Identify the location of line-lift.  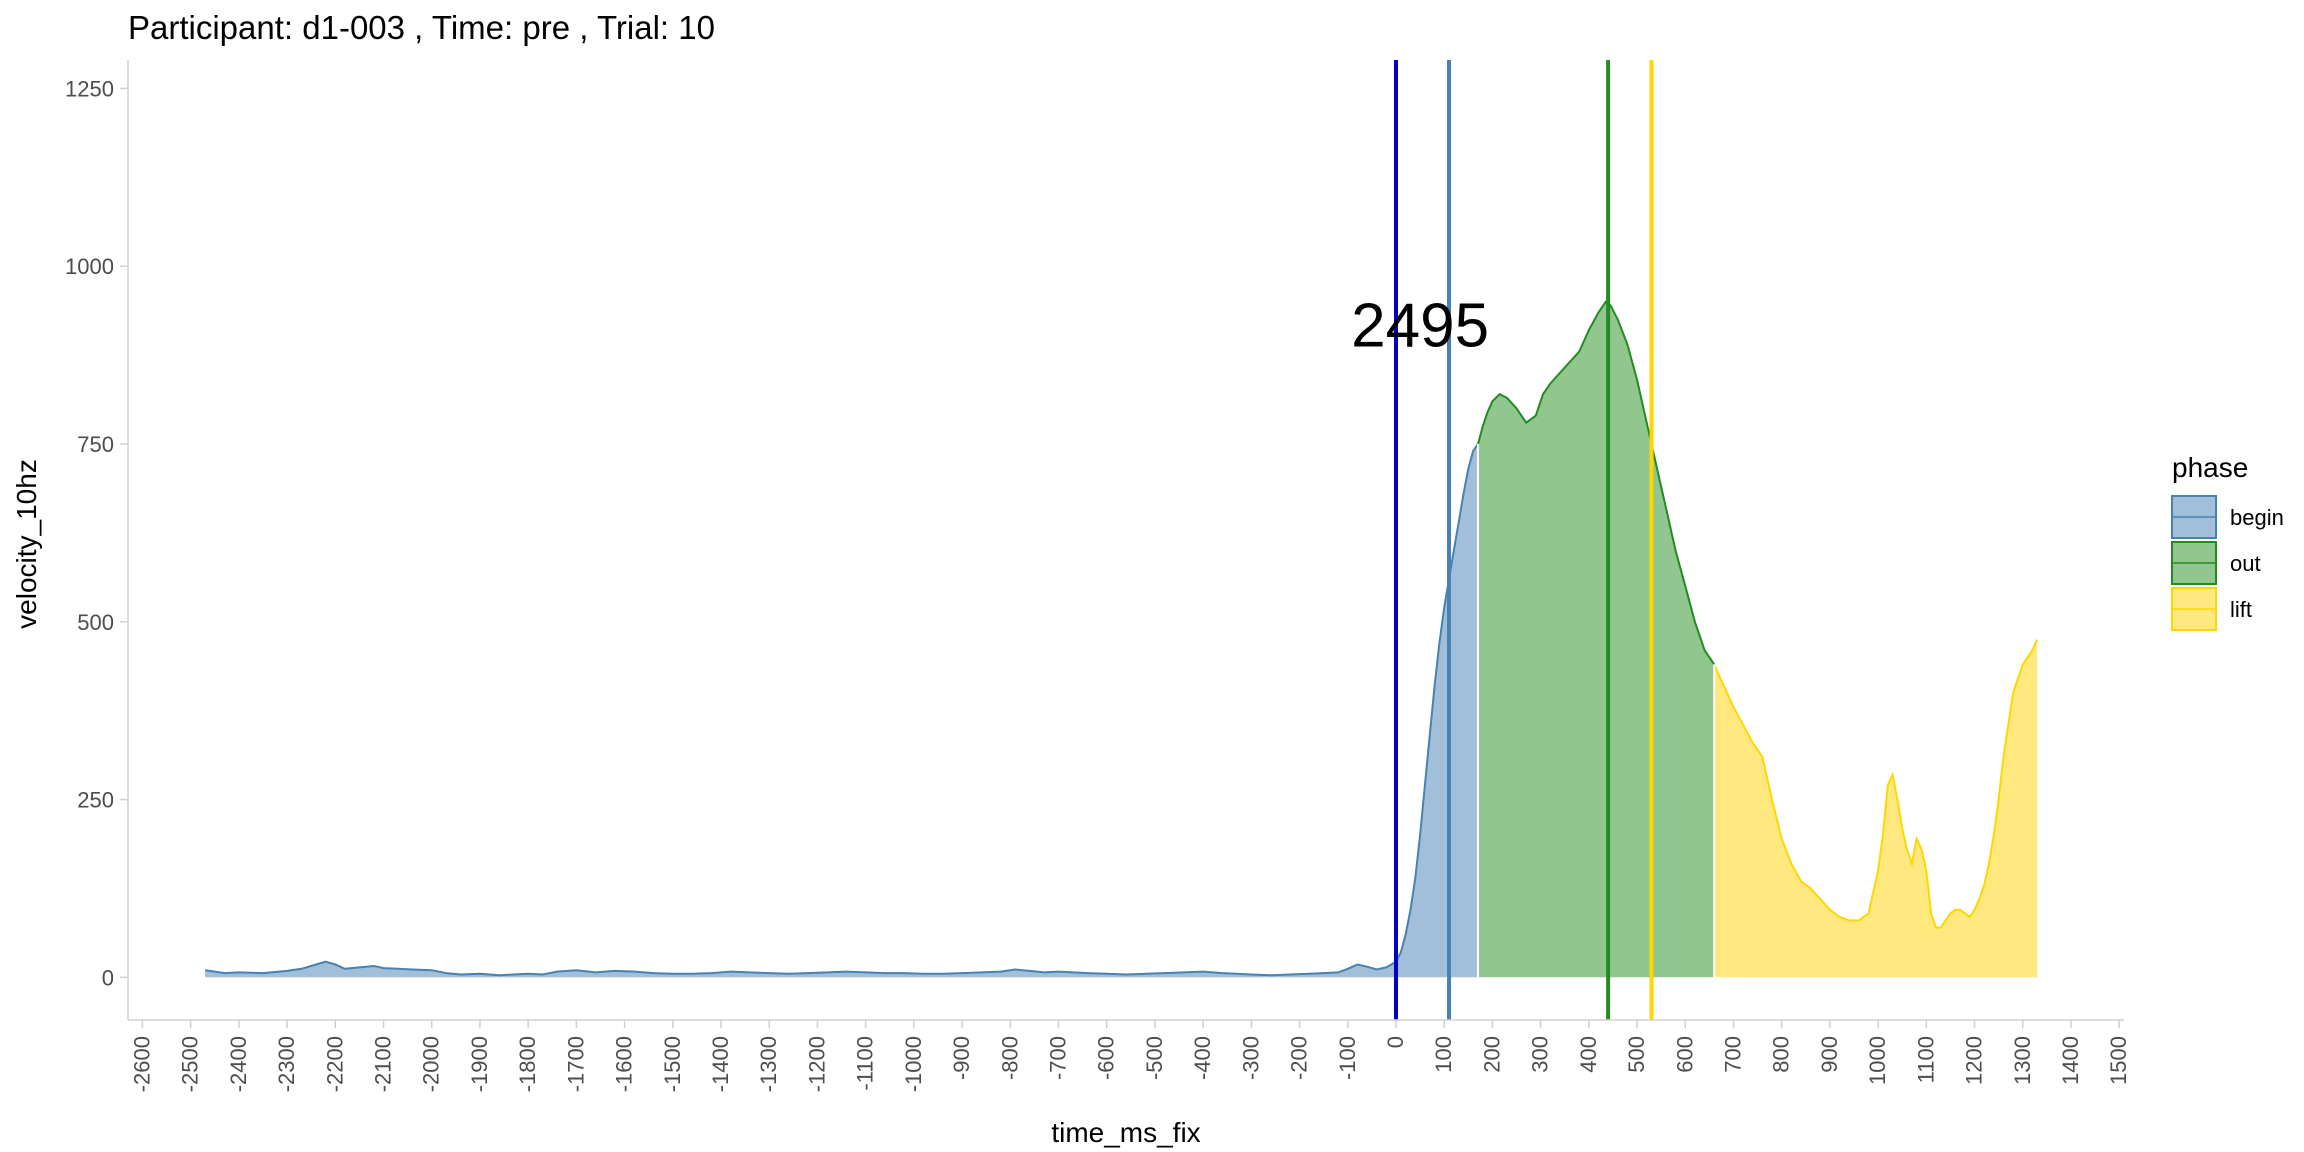
(1876, 784).